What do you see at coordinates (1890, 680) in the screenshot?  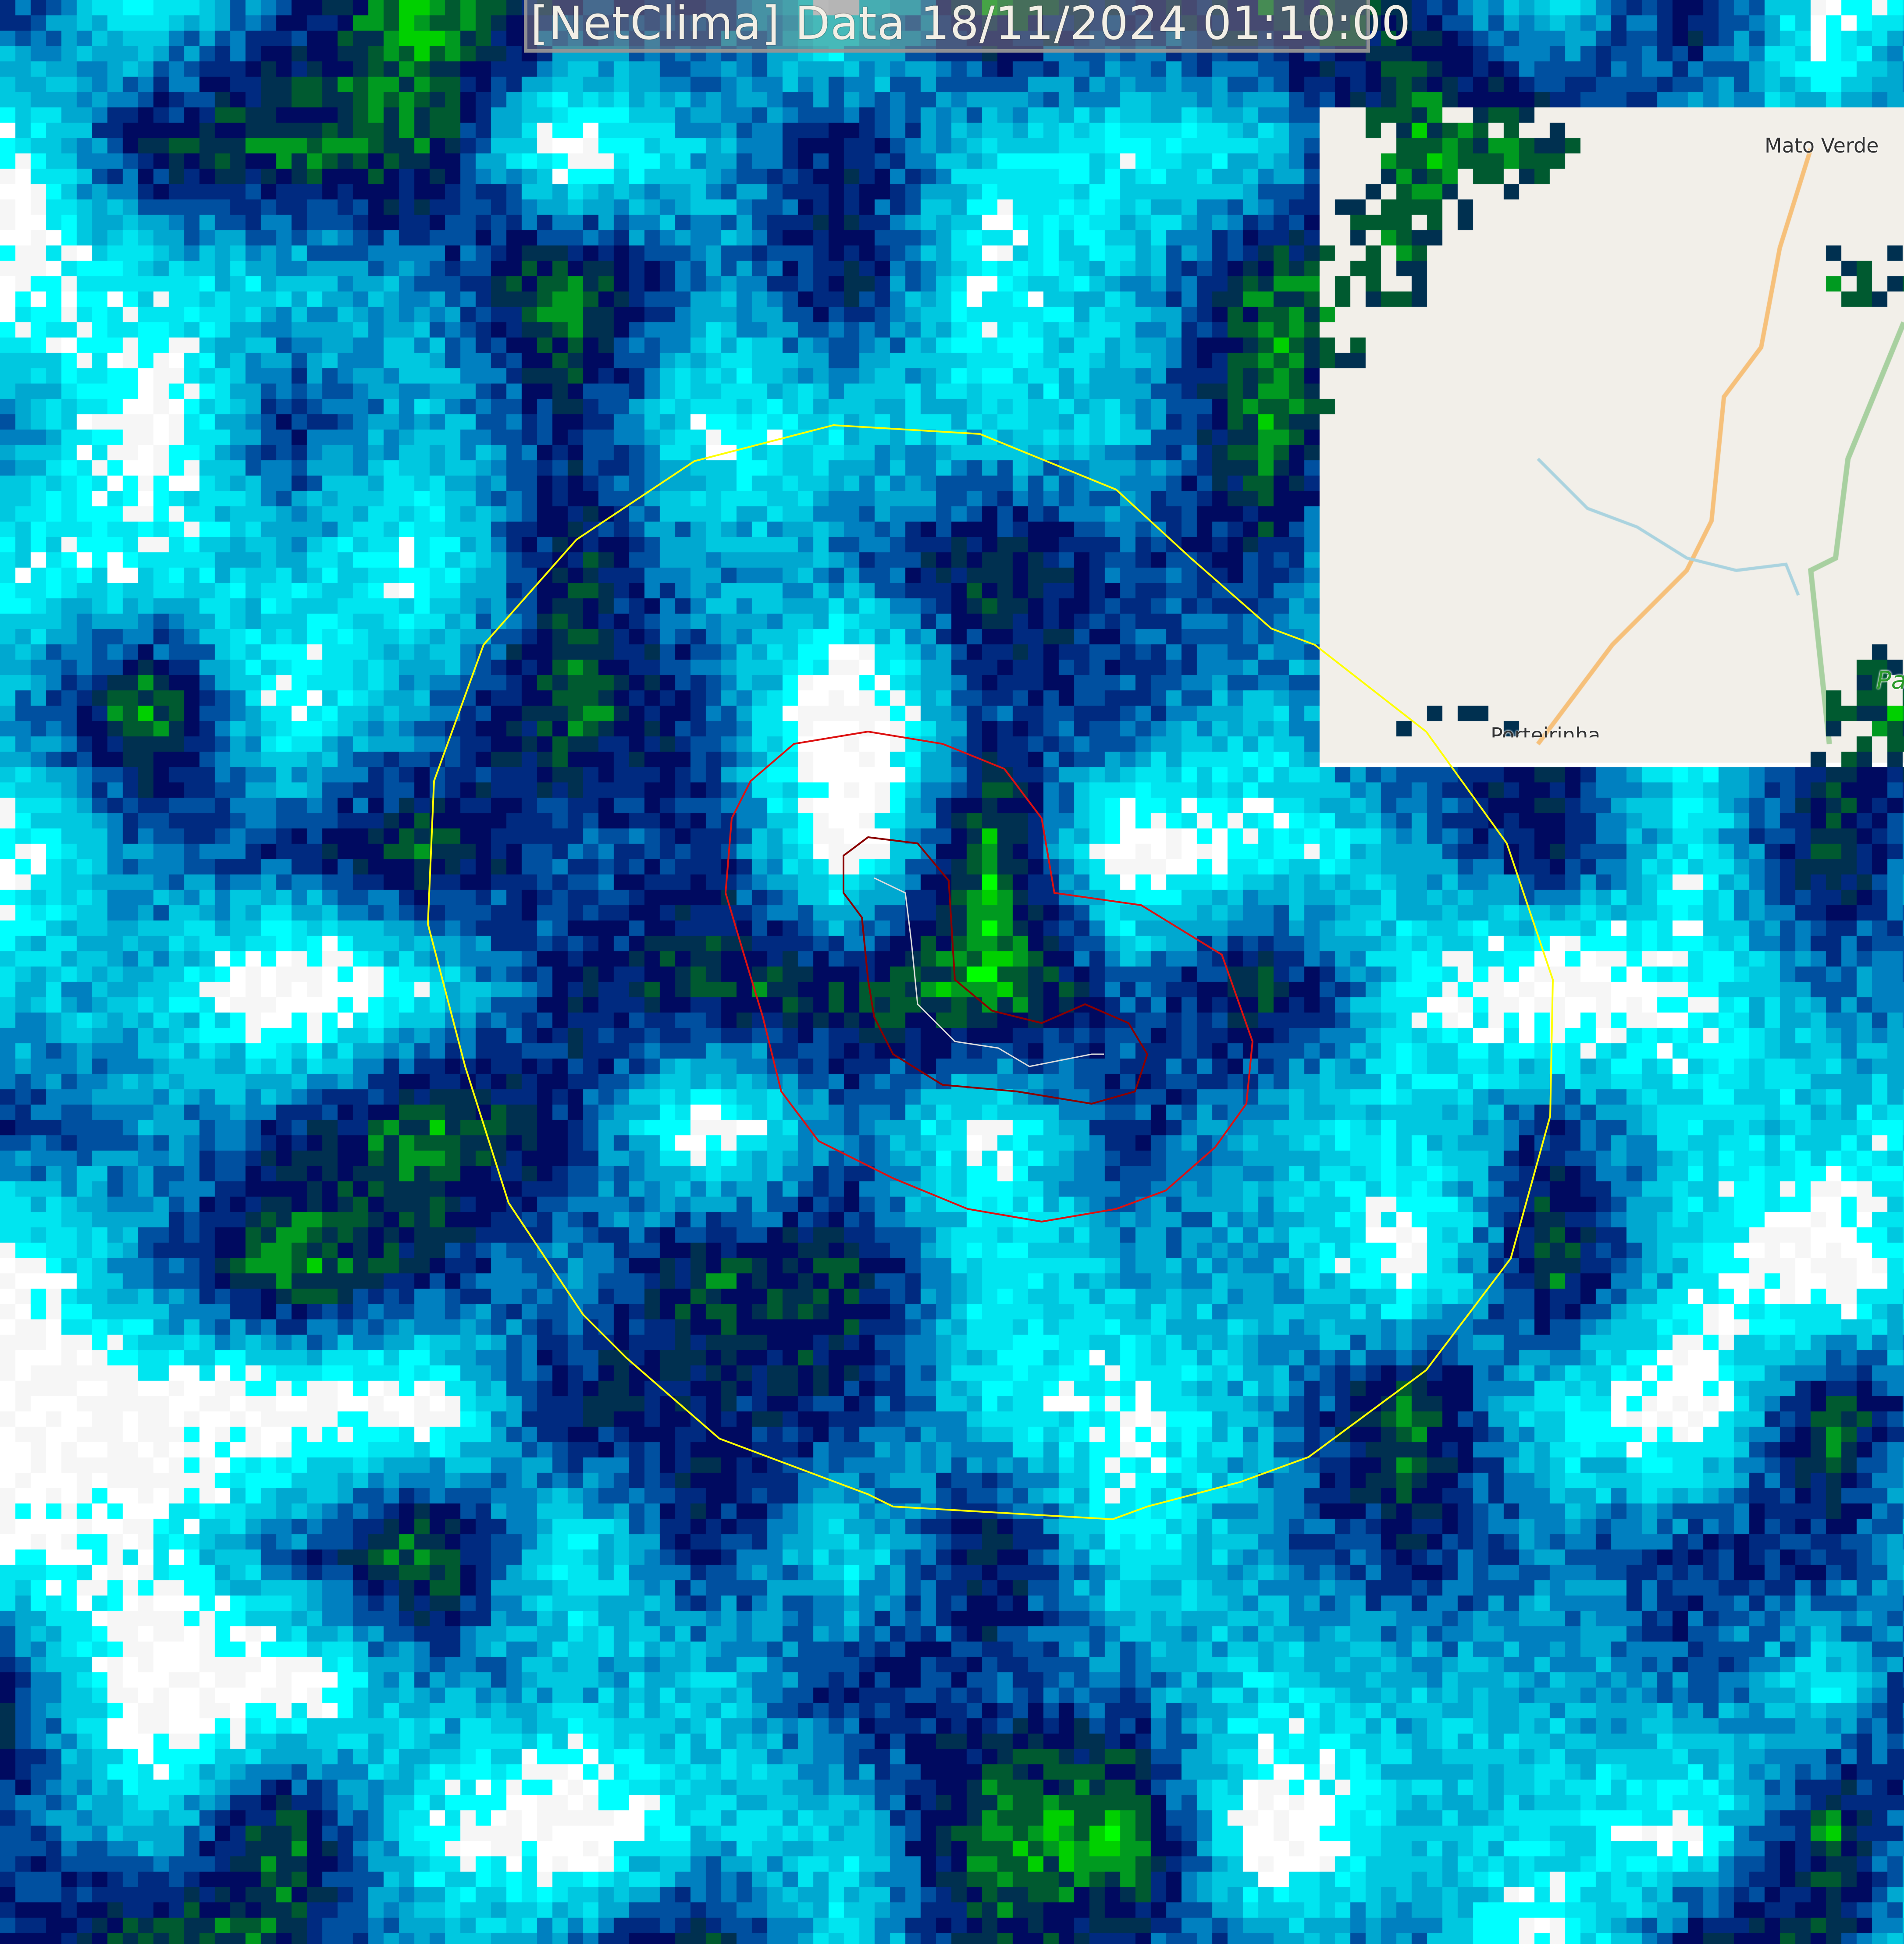 I see `place-label-partial: Pa` at bounding box center [1890, 680].